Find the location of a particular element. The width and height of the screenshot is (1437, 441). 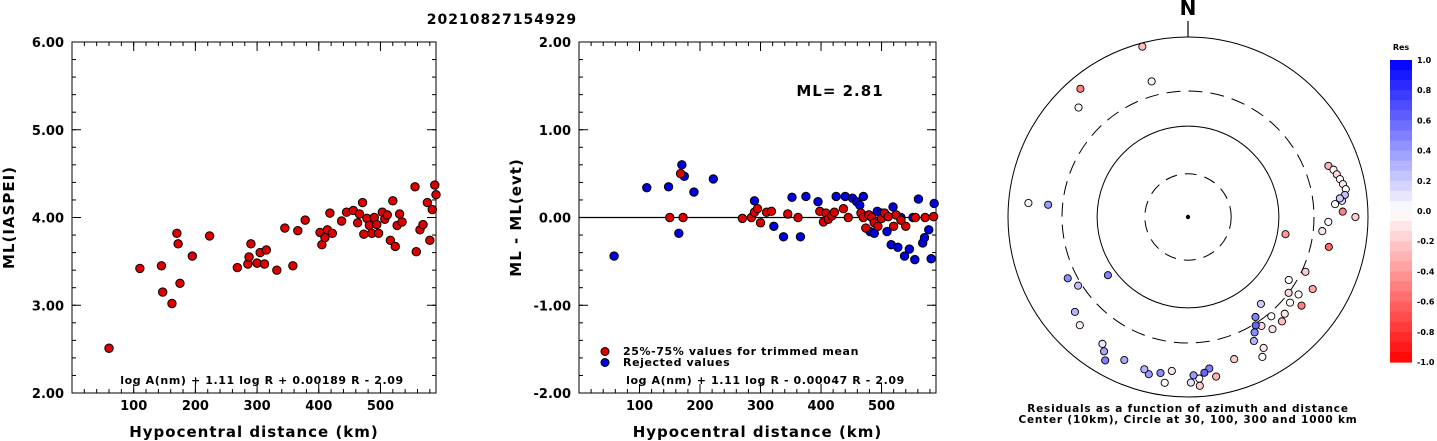

colorbar-tick-label: -0.2 is located at coordinates (1426, 241).